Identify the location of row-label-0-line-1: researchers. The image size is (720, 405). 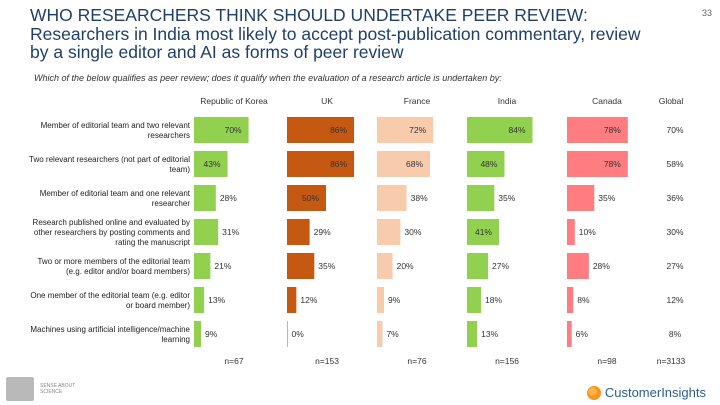
(169, 135).